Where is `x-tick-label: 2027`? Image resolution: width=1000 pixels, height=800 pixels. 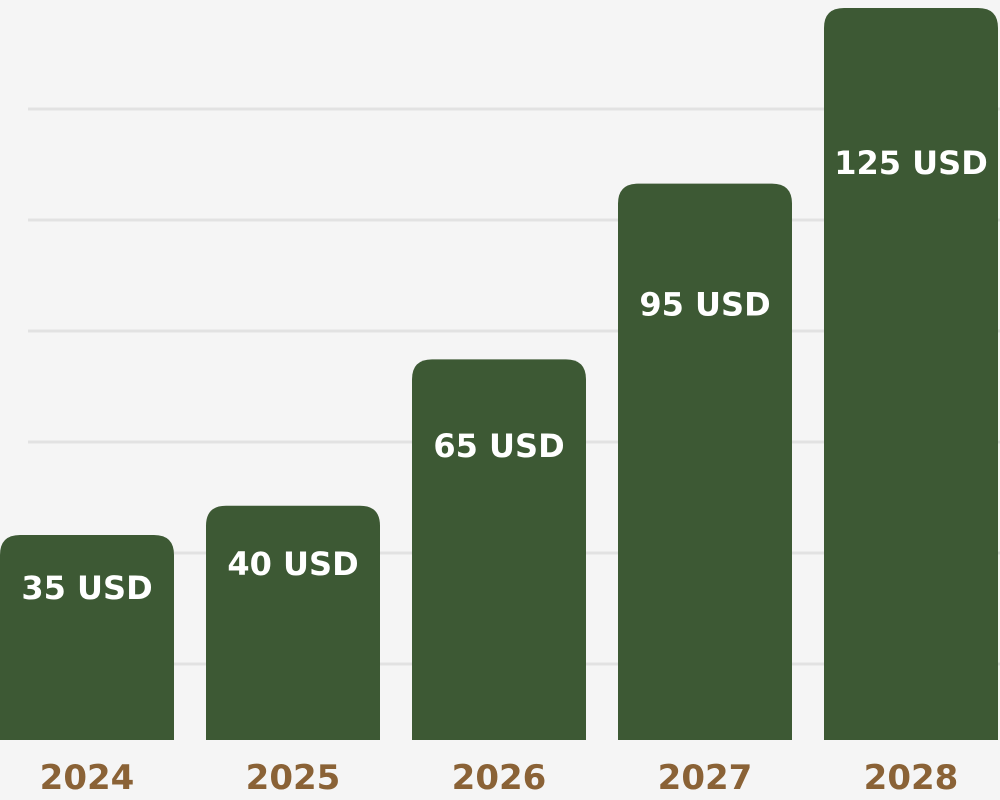 x-tick-label: 2027 is located at coordinates (705, 778).